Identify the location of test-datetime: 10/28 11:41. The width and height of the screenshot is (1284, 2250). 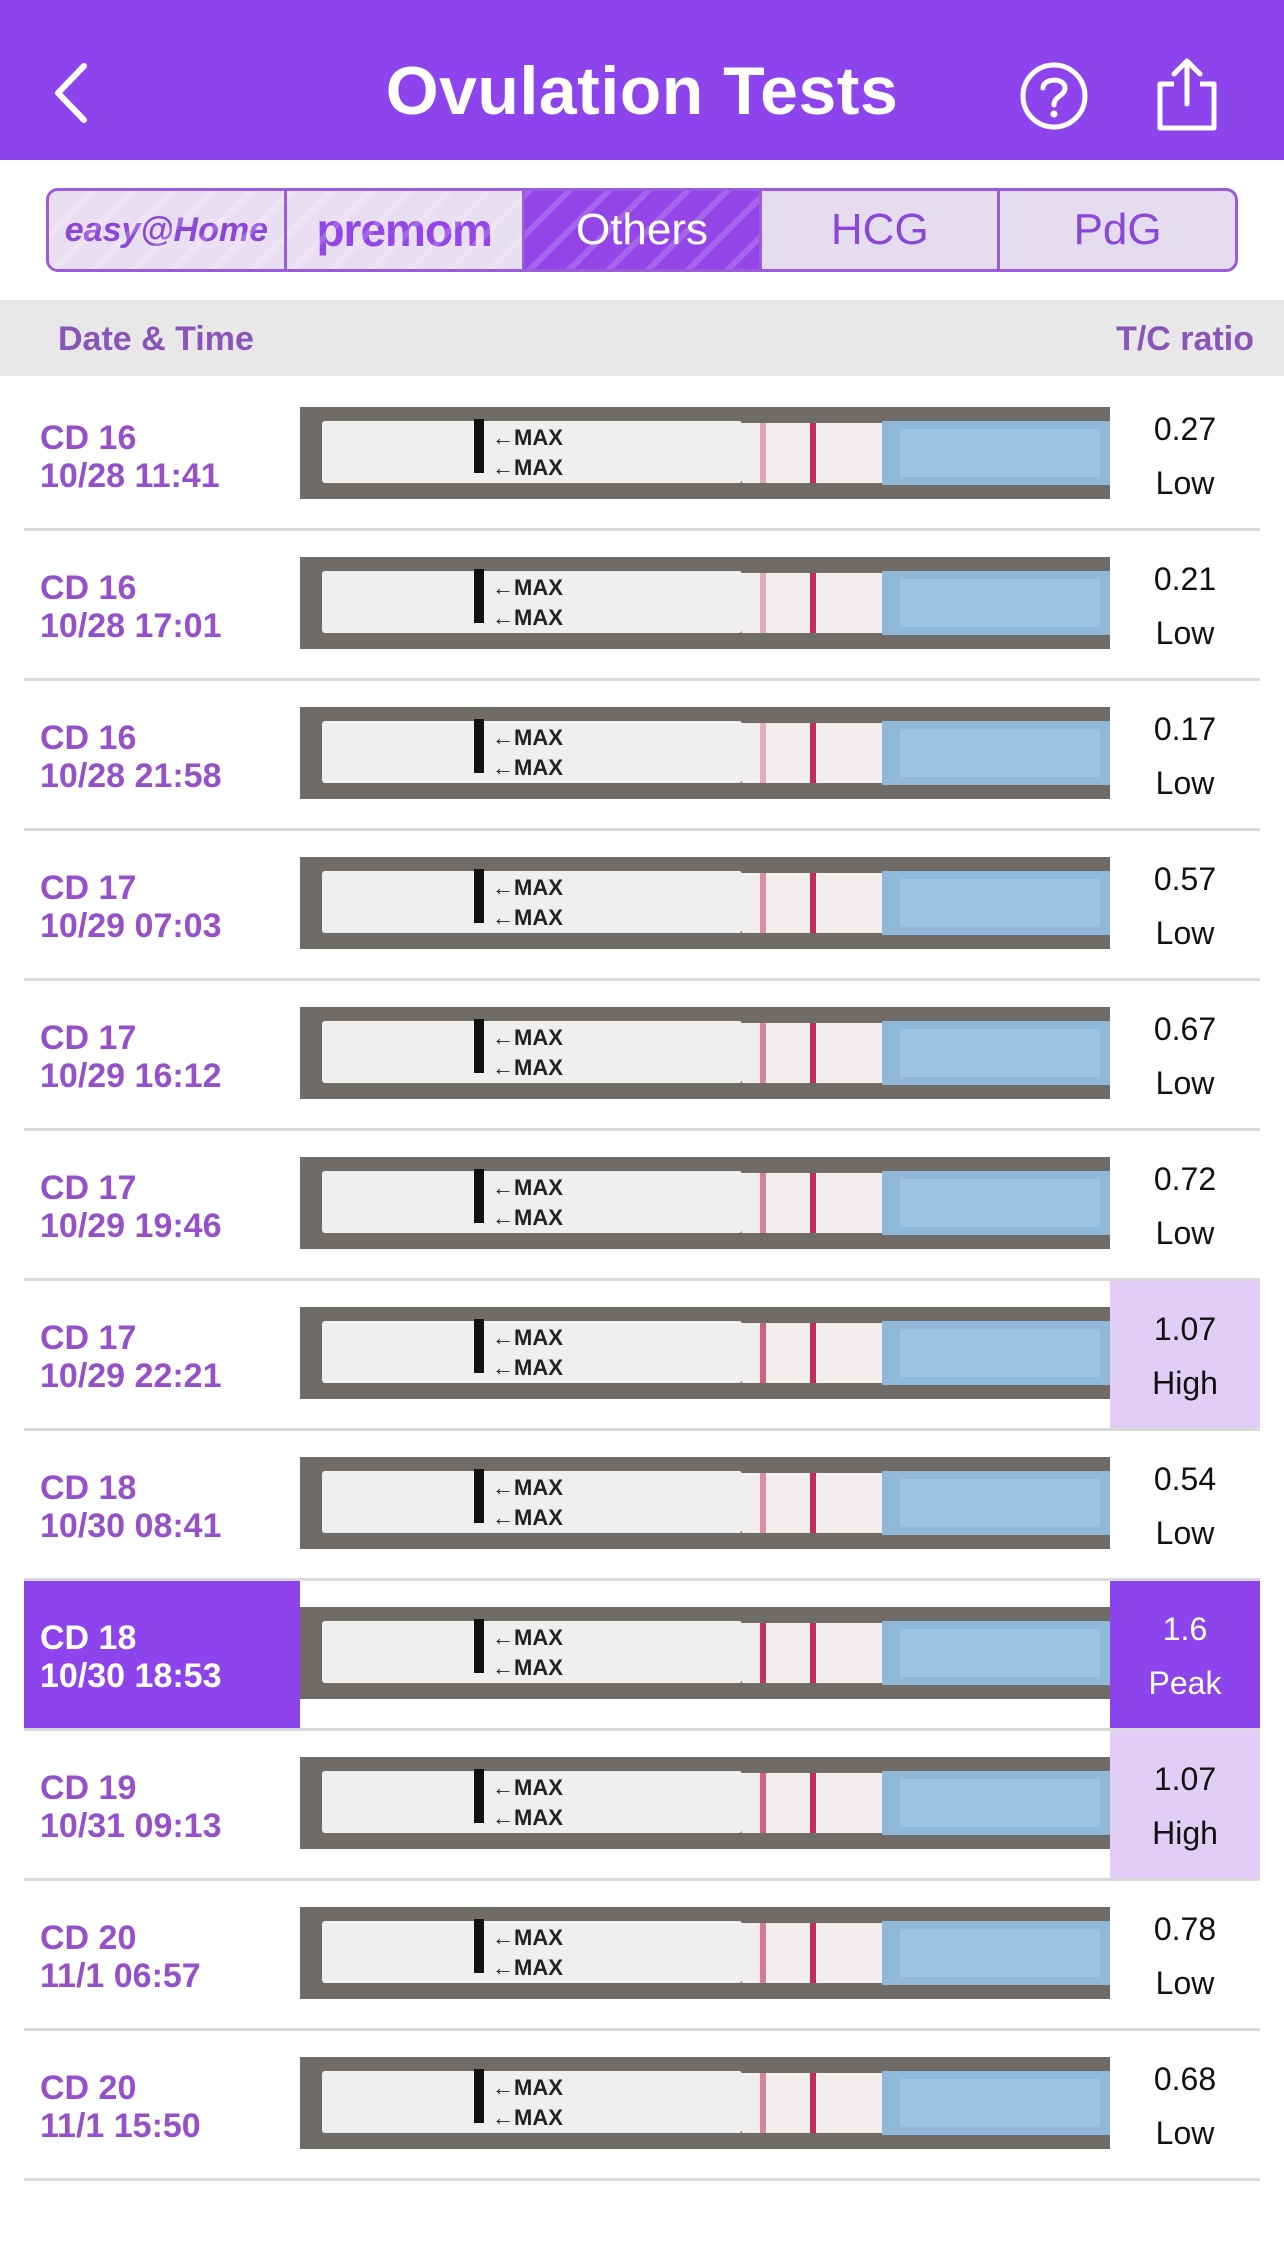
(130, 476).